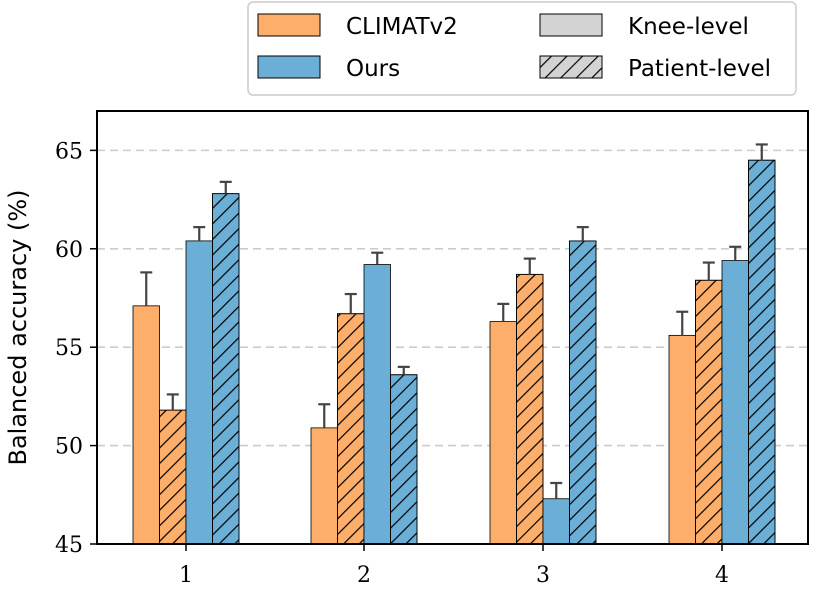 The image size is (814, 589). I want to click on y-axis-label: Balanced accuracy (%), so click(18, 327).